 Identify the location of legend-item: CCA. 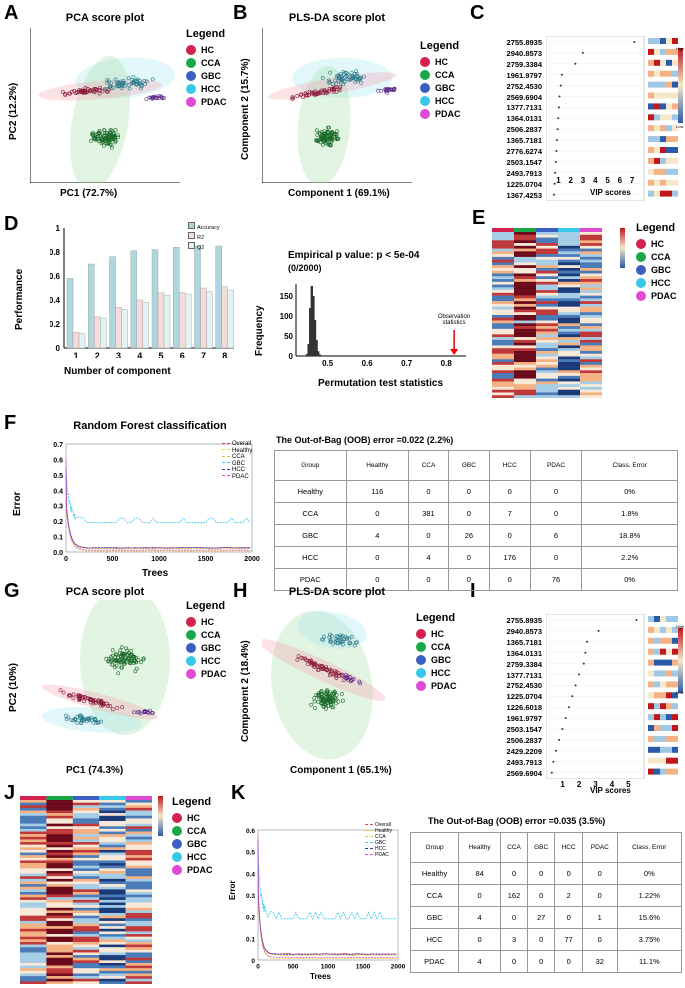
(192, 830).